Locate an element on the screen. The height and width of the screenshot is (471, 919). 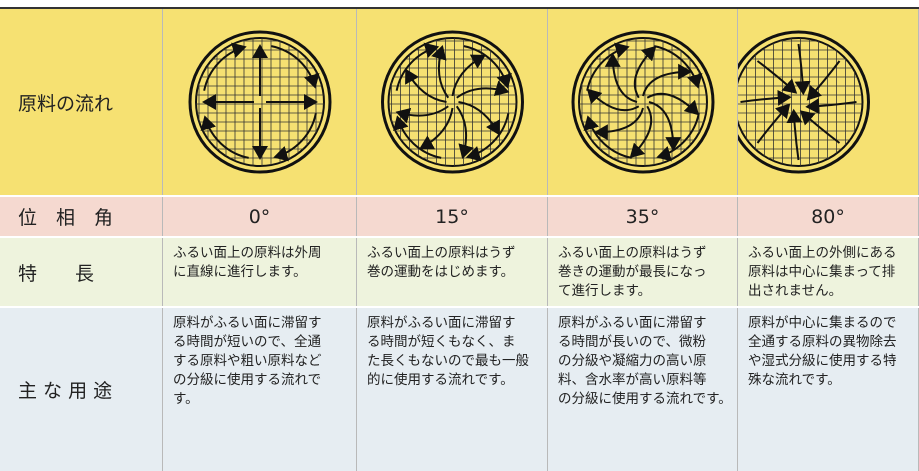
row-label: 主 な 用 途 is located at coordinates (81, 389).